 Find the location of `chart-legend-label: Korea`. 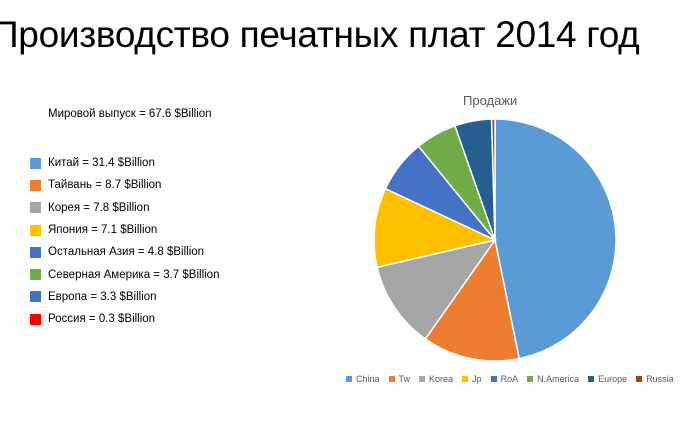

chart-legend-label: Korea is located at coordinates (441, 379).